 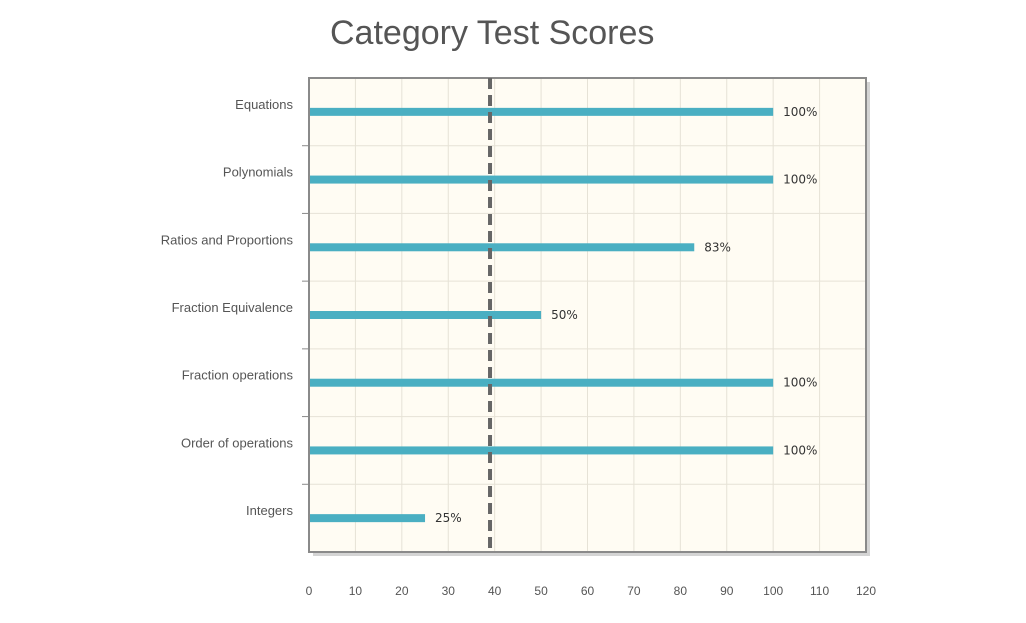 I want to click on data-label: 83%, so click(x=717, y=247).